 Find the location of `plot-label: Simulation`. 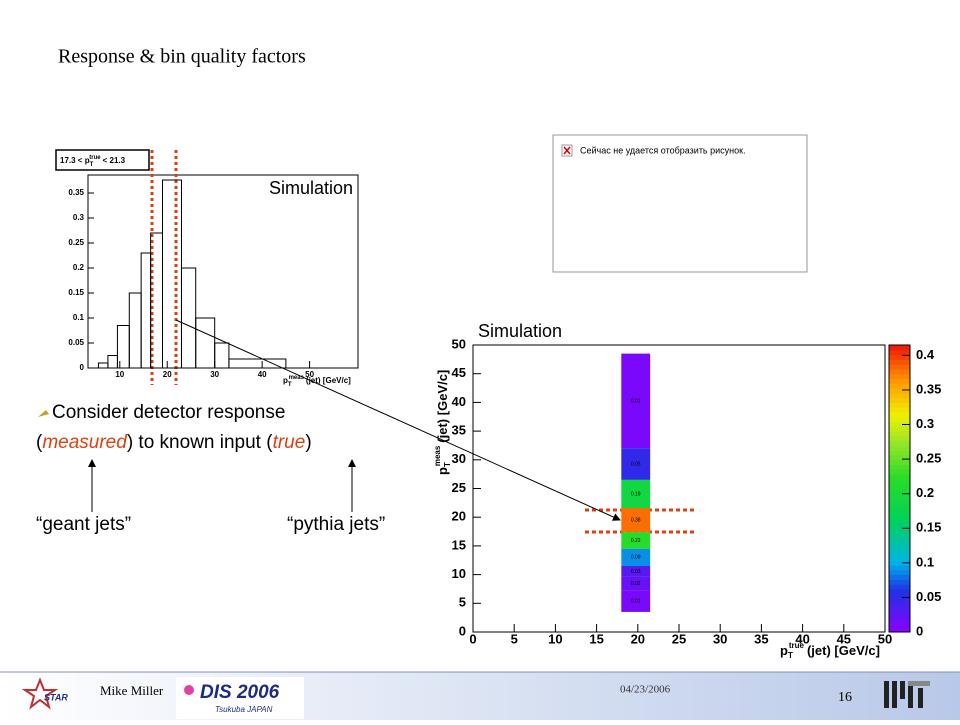

plot-label: Simulation is located at coordinates (520, 331).